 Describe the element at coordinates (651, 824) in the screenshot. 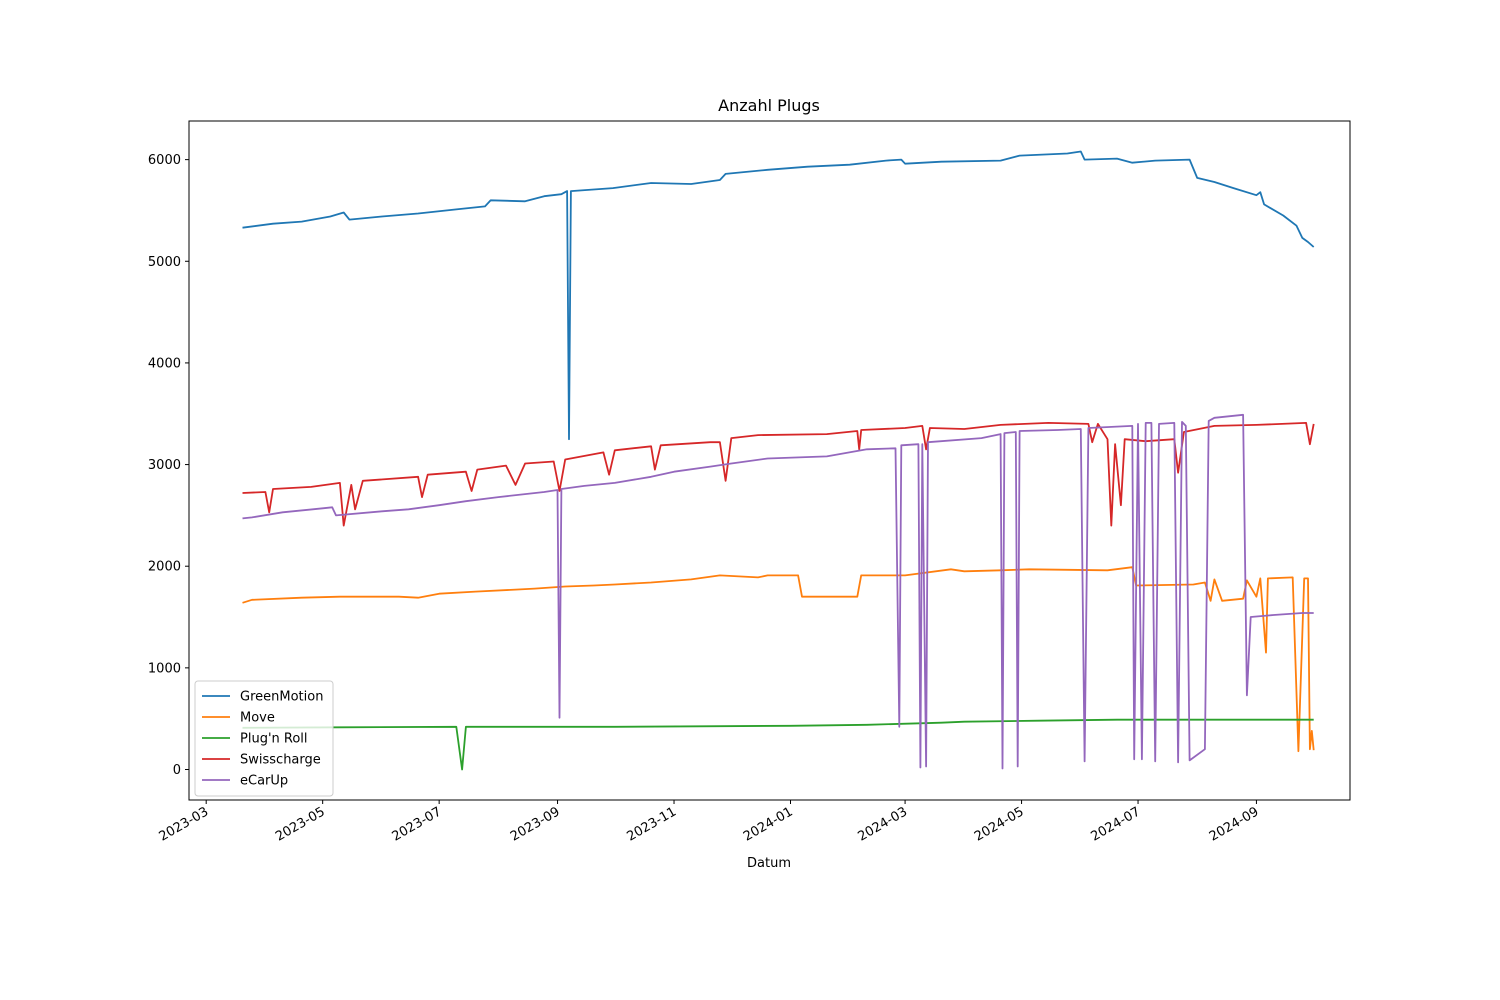

I see `x-tick-label: 2023-11` at that location.